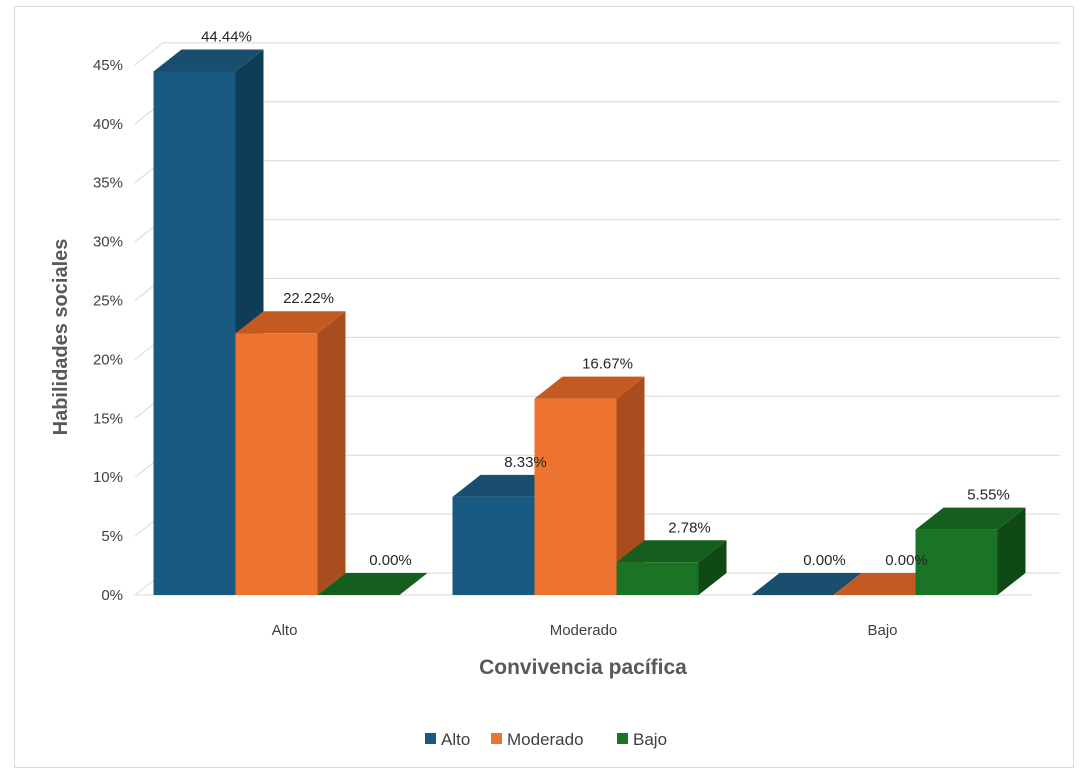 The height and width of the screenshot is (781, 1091). Describe the element at coordinates (285, 630) in the screenshot. I see `x-tick-label: Alto` at that location.